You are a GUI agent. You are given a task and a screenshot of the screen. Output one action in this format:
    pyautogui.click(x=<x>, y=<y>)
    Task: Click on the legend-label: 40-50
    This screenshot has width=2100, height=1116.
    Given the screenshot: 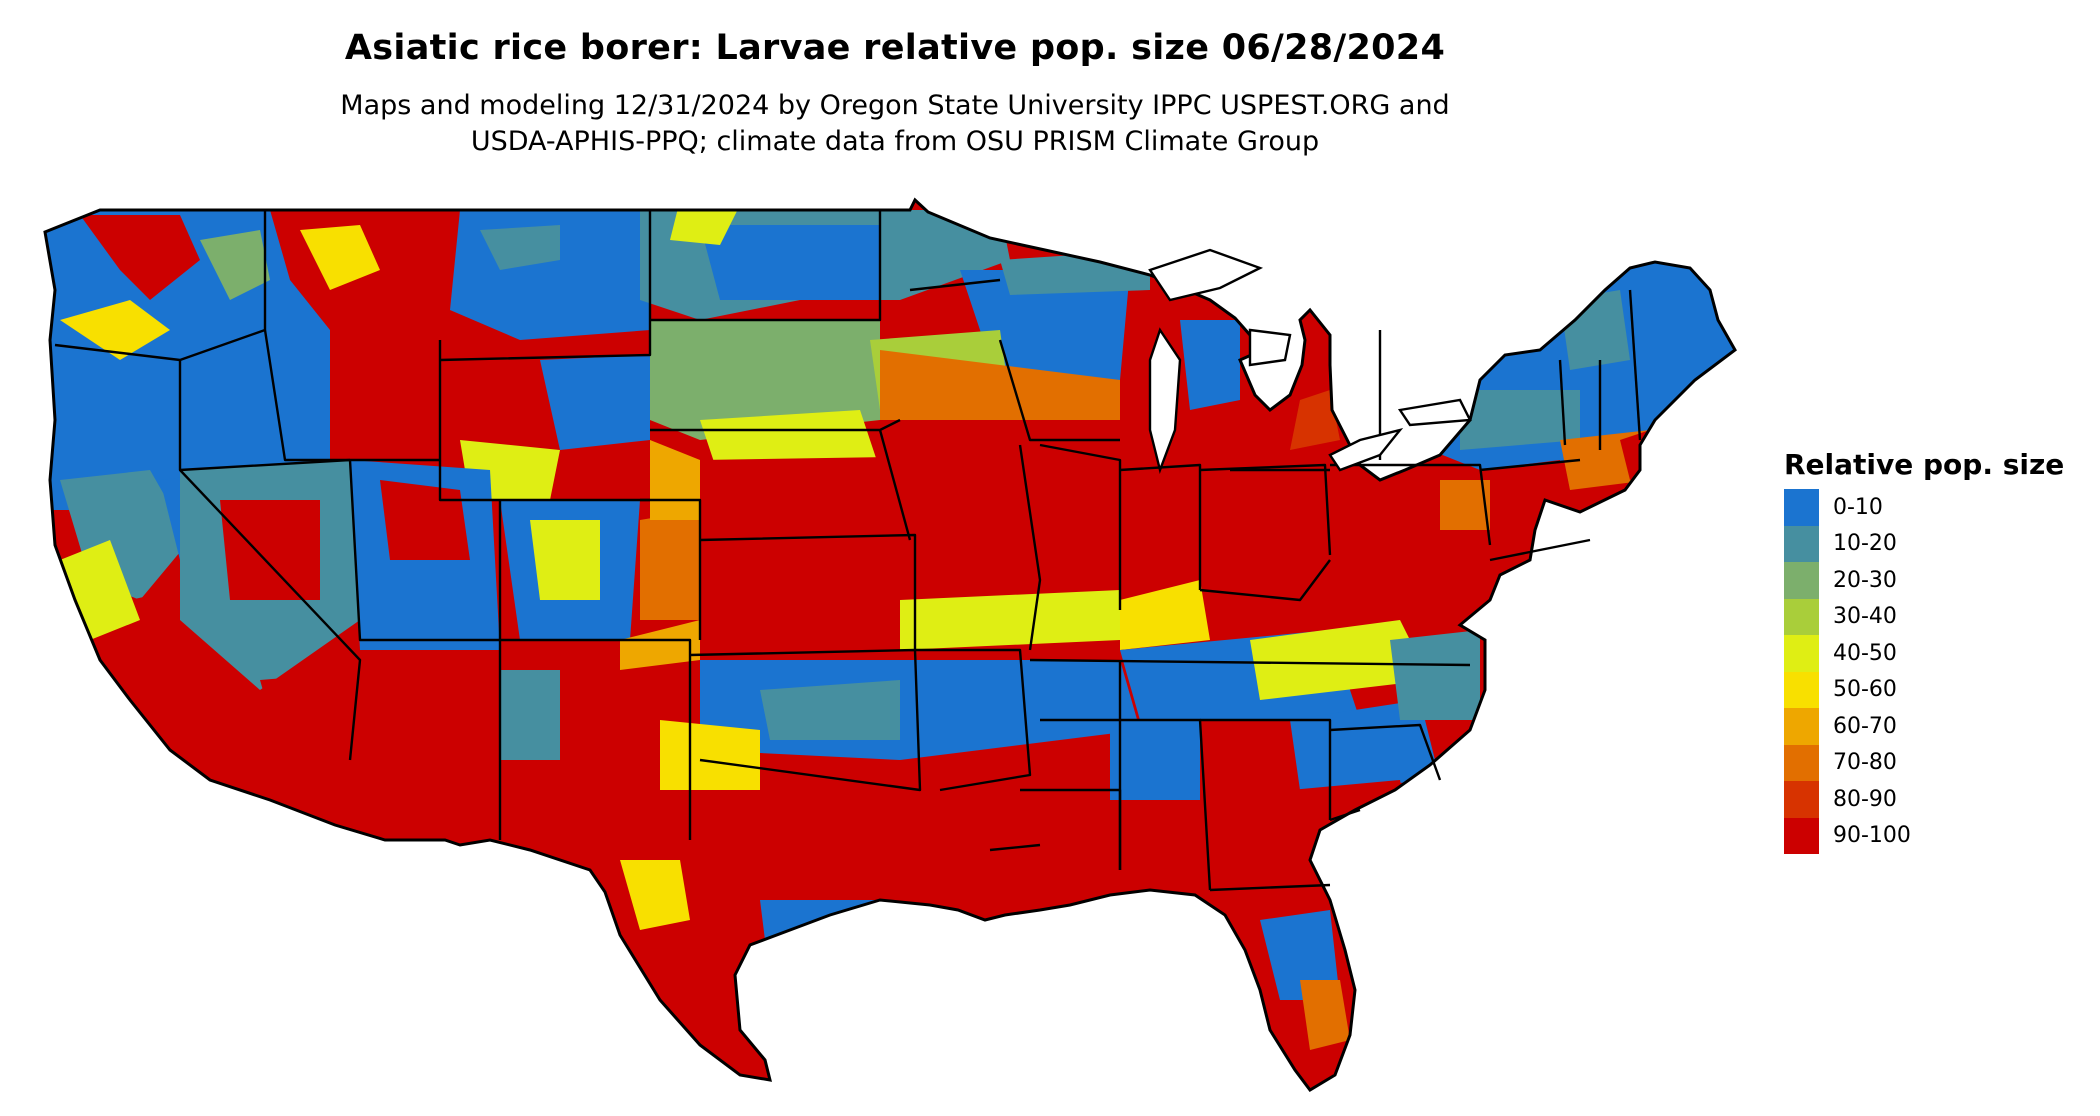 What is the action you would take?
    pyautogui.click(x=1865, y=653)
    